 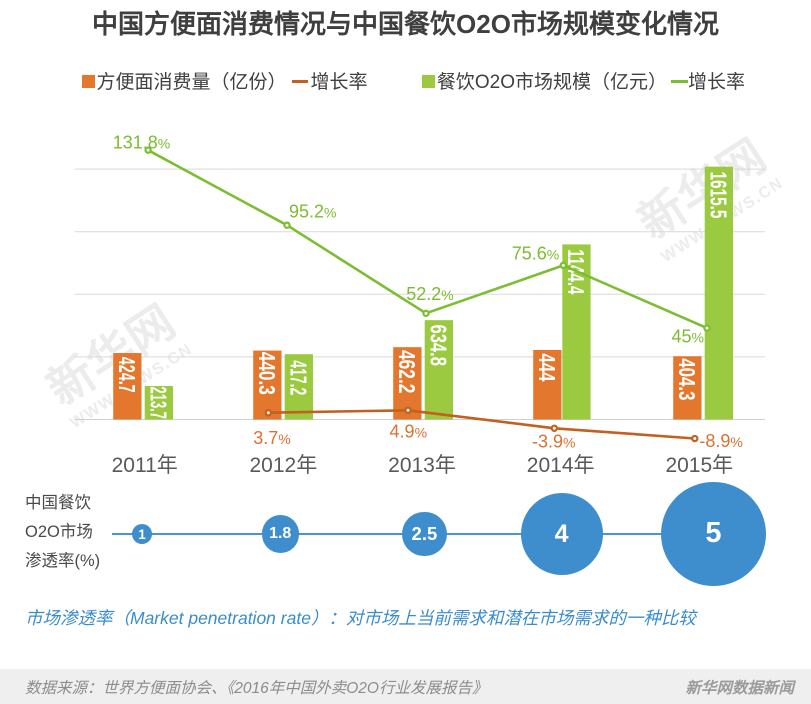 I want to click on credit-text: 新华网数据新闻, so click(x=739, y=688).